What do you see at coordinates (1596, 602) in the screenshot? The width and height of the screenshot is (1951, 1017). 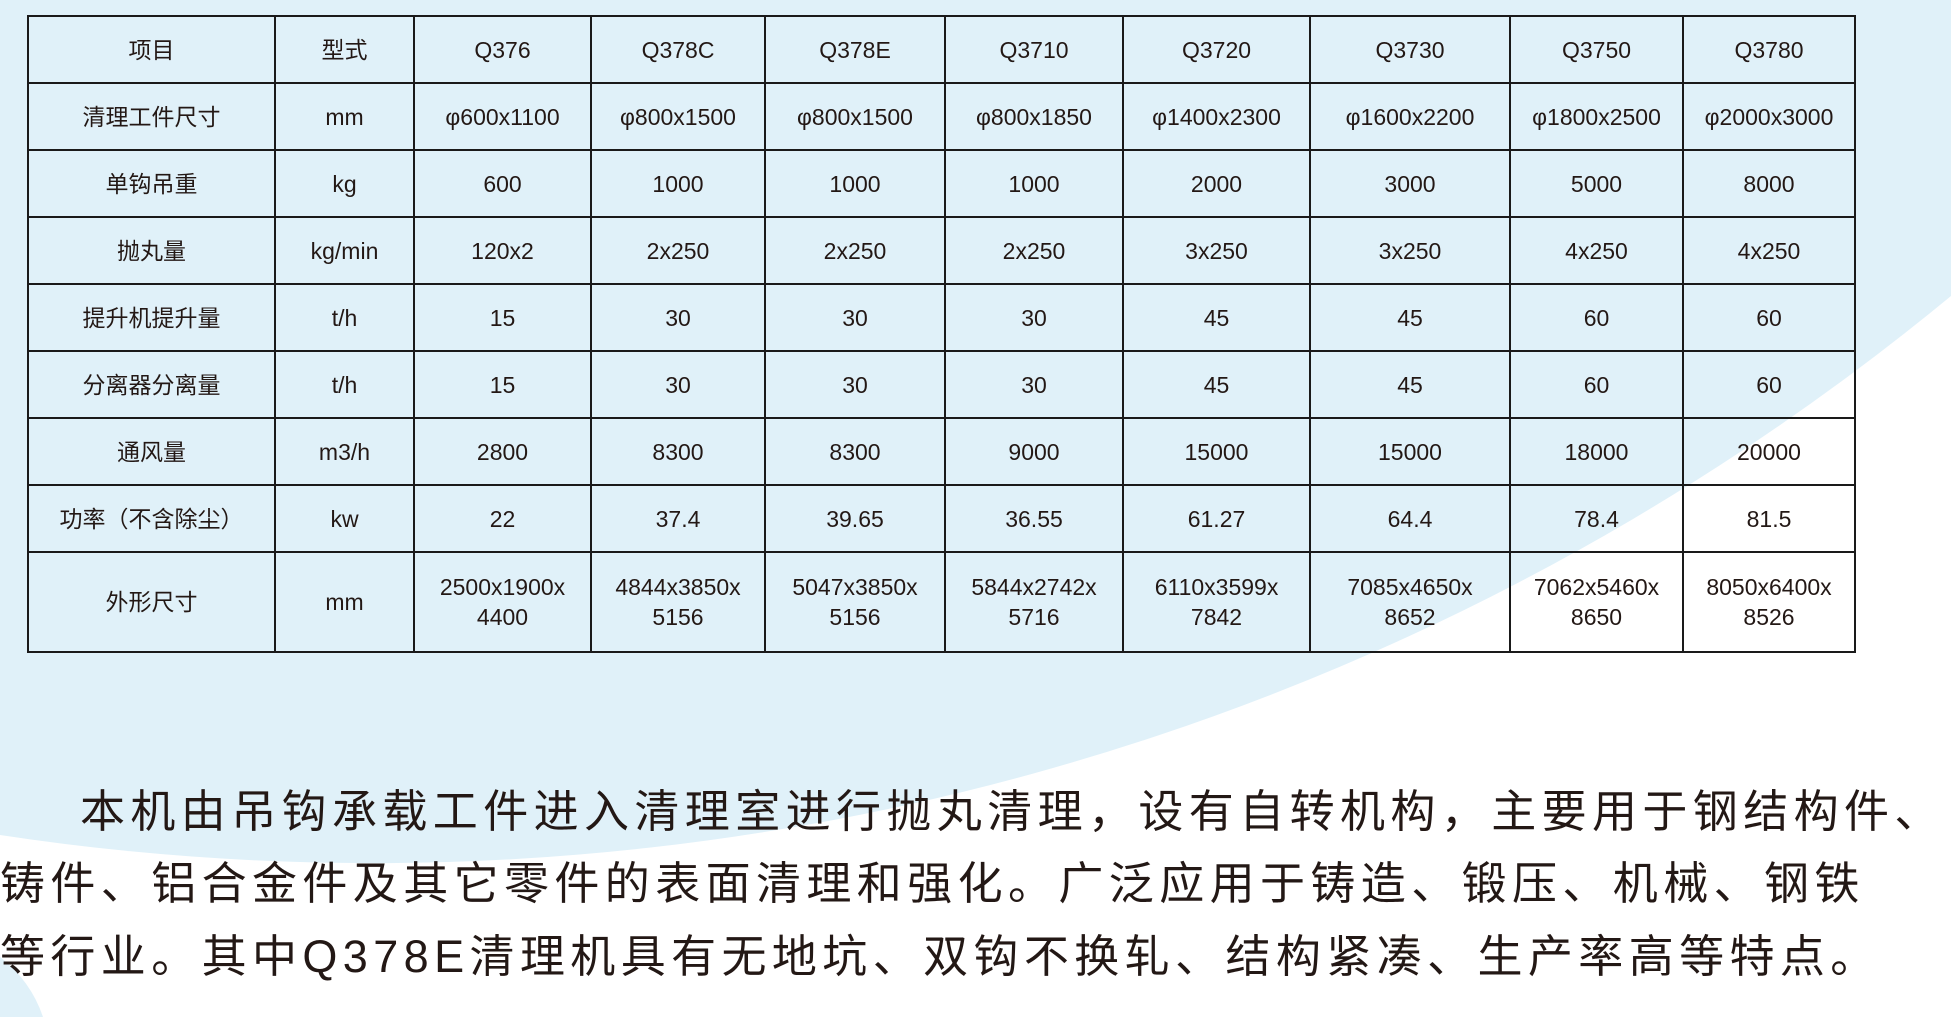 I see `value-cell: 7062x5460x 8650` at bounding box center [1596, 602].